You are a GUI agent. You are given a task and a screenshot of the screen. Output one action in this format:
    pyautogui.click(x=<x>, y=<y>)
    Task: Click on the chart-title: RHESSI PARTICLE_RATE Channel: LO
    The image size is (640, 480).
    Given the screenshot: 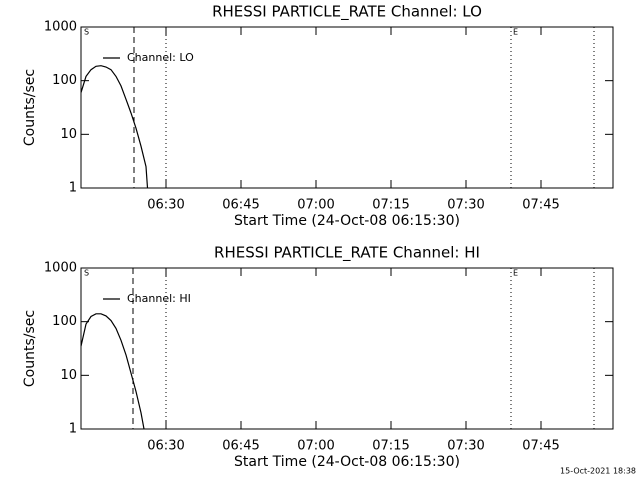 What is the action you would take?
    pyautogui.click(x=347, y=12)
    